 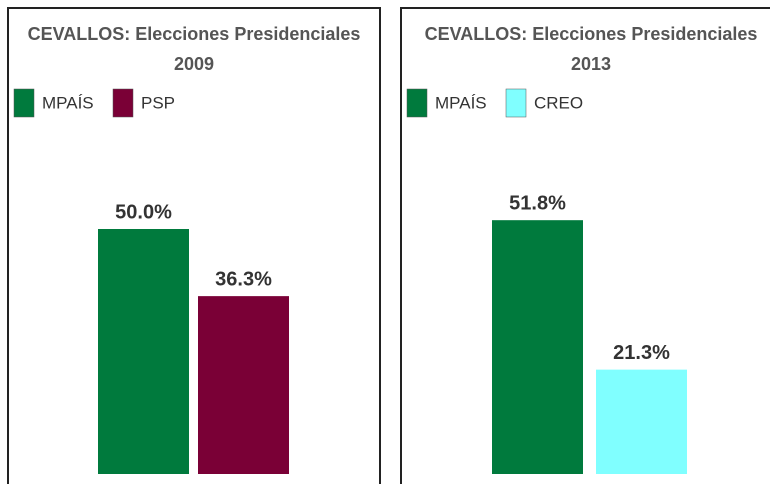 I want to click on chart-subtitle: 2013, so click(x=591, y=64).